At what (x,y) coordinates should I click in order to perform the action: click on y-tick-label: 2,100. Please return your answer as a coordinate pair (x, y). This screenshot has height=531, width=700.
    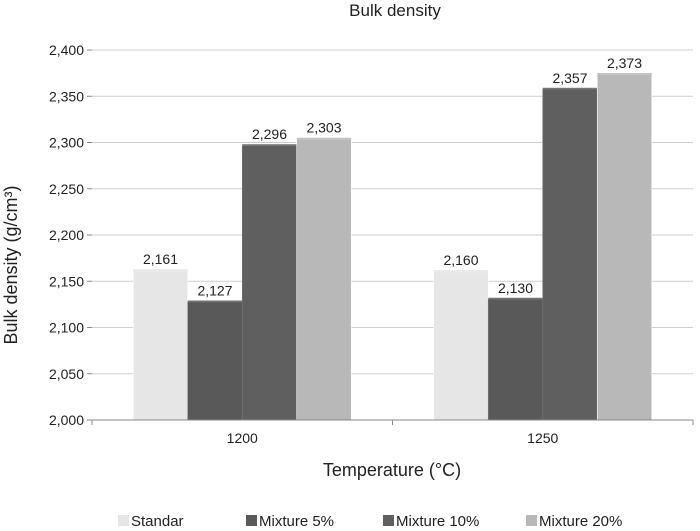
    Looking at the image, I should click on (66, 328).